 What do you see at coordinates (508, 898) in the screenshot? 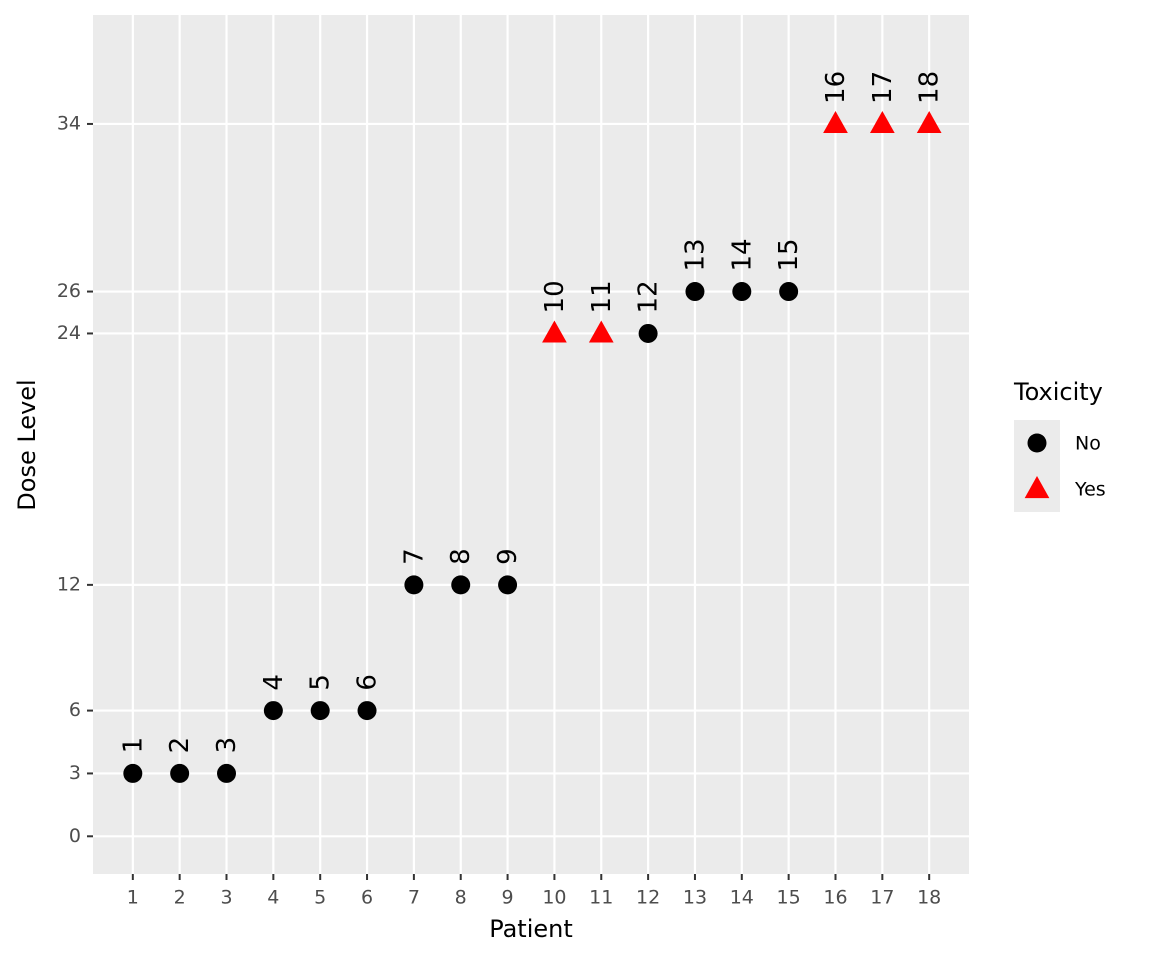
I see `x-tick-label: 9` at bounding box center [508, 898].